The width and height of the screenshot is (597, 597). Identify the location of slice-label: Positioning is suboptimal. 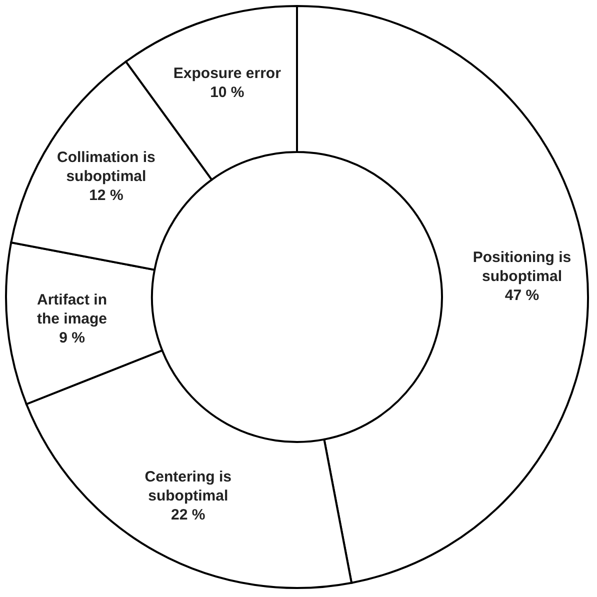
(522, 266).